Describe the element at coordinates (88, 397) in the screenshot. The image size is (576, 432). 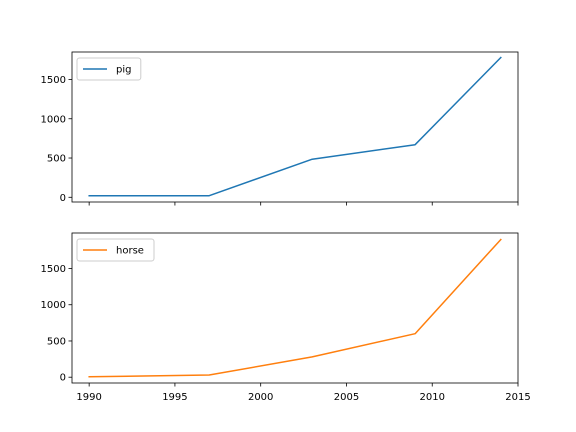
I see `x-tick-label: 1990` at that location.